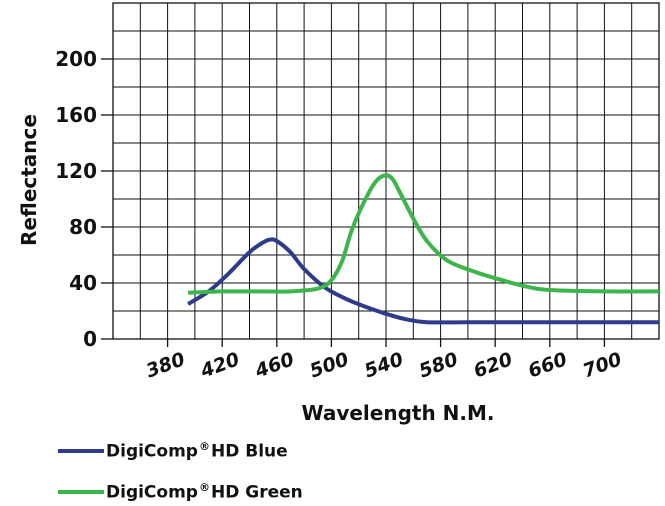 The height and width of the screenshot is (506, 665). I want to click on y-tick-label: 0, so click(90, 339).